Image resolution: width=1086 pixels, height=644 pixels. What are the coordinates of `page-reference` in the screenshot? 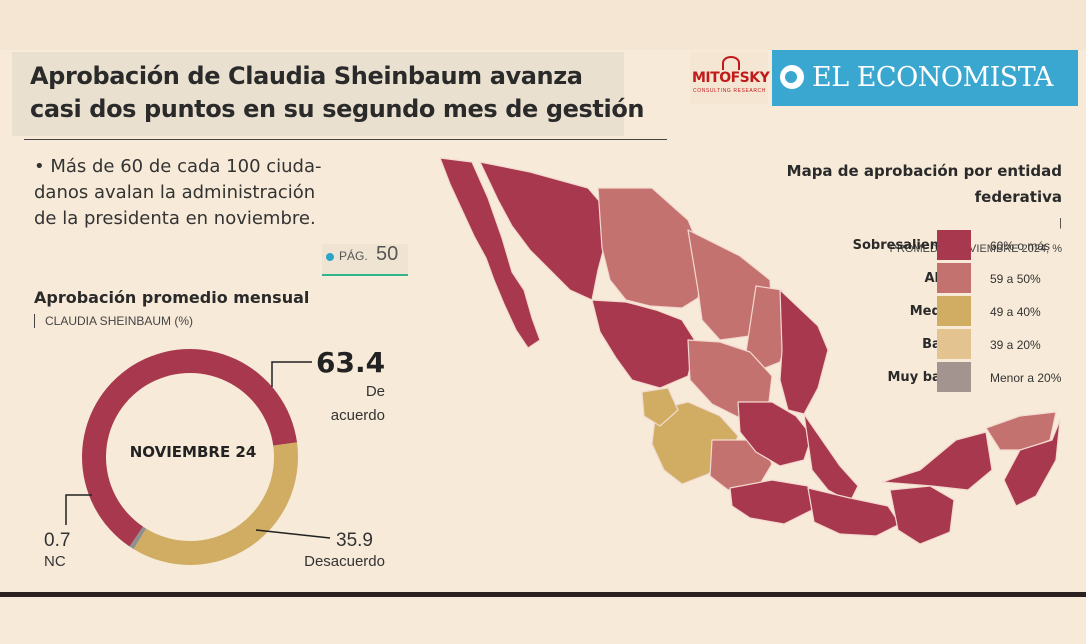 It's located at (365, 260).